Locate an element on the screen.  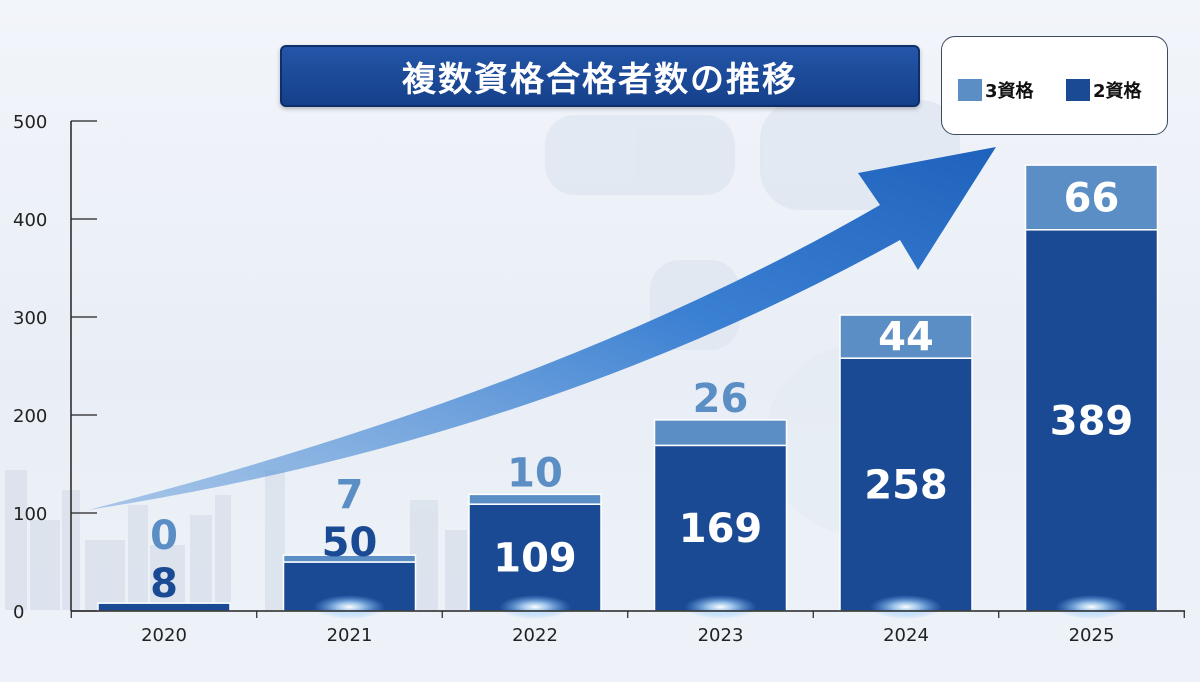
value-label-2-qualifications-2025: 389 is located at coordinates (1092, 421).